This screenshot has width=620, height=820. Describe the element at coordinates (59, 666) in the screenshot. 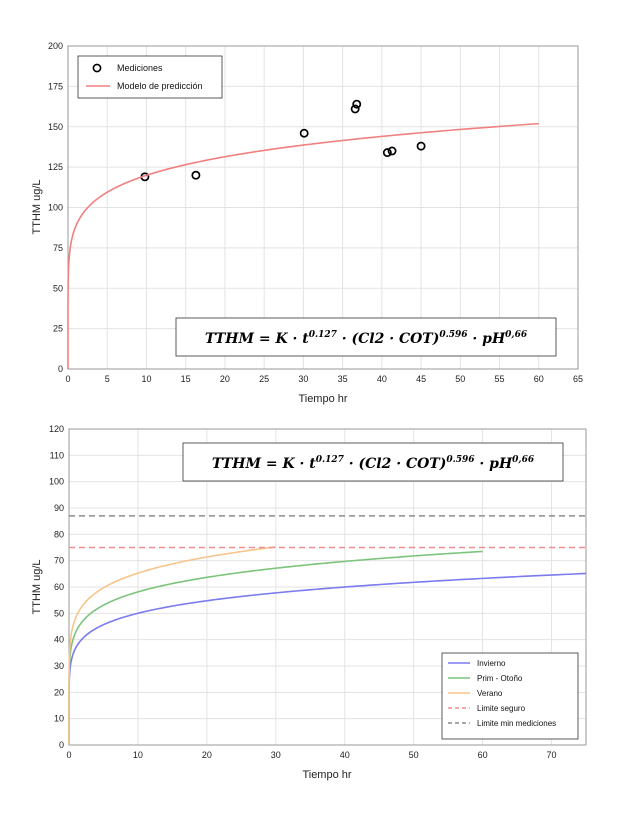

I see `chart-2-y-tick-label: 30` at that location.